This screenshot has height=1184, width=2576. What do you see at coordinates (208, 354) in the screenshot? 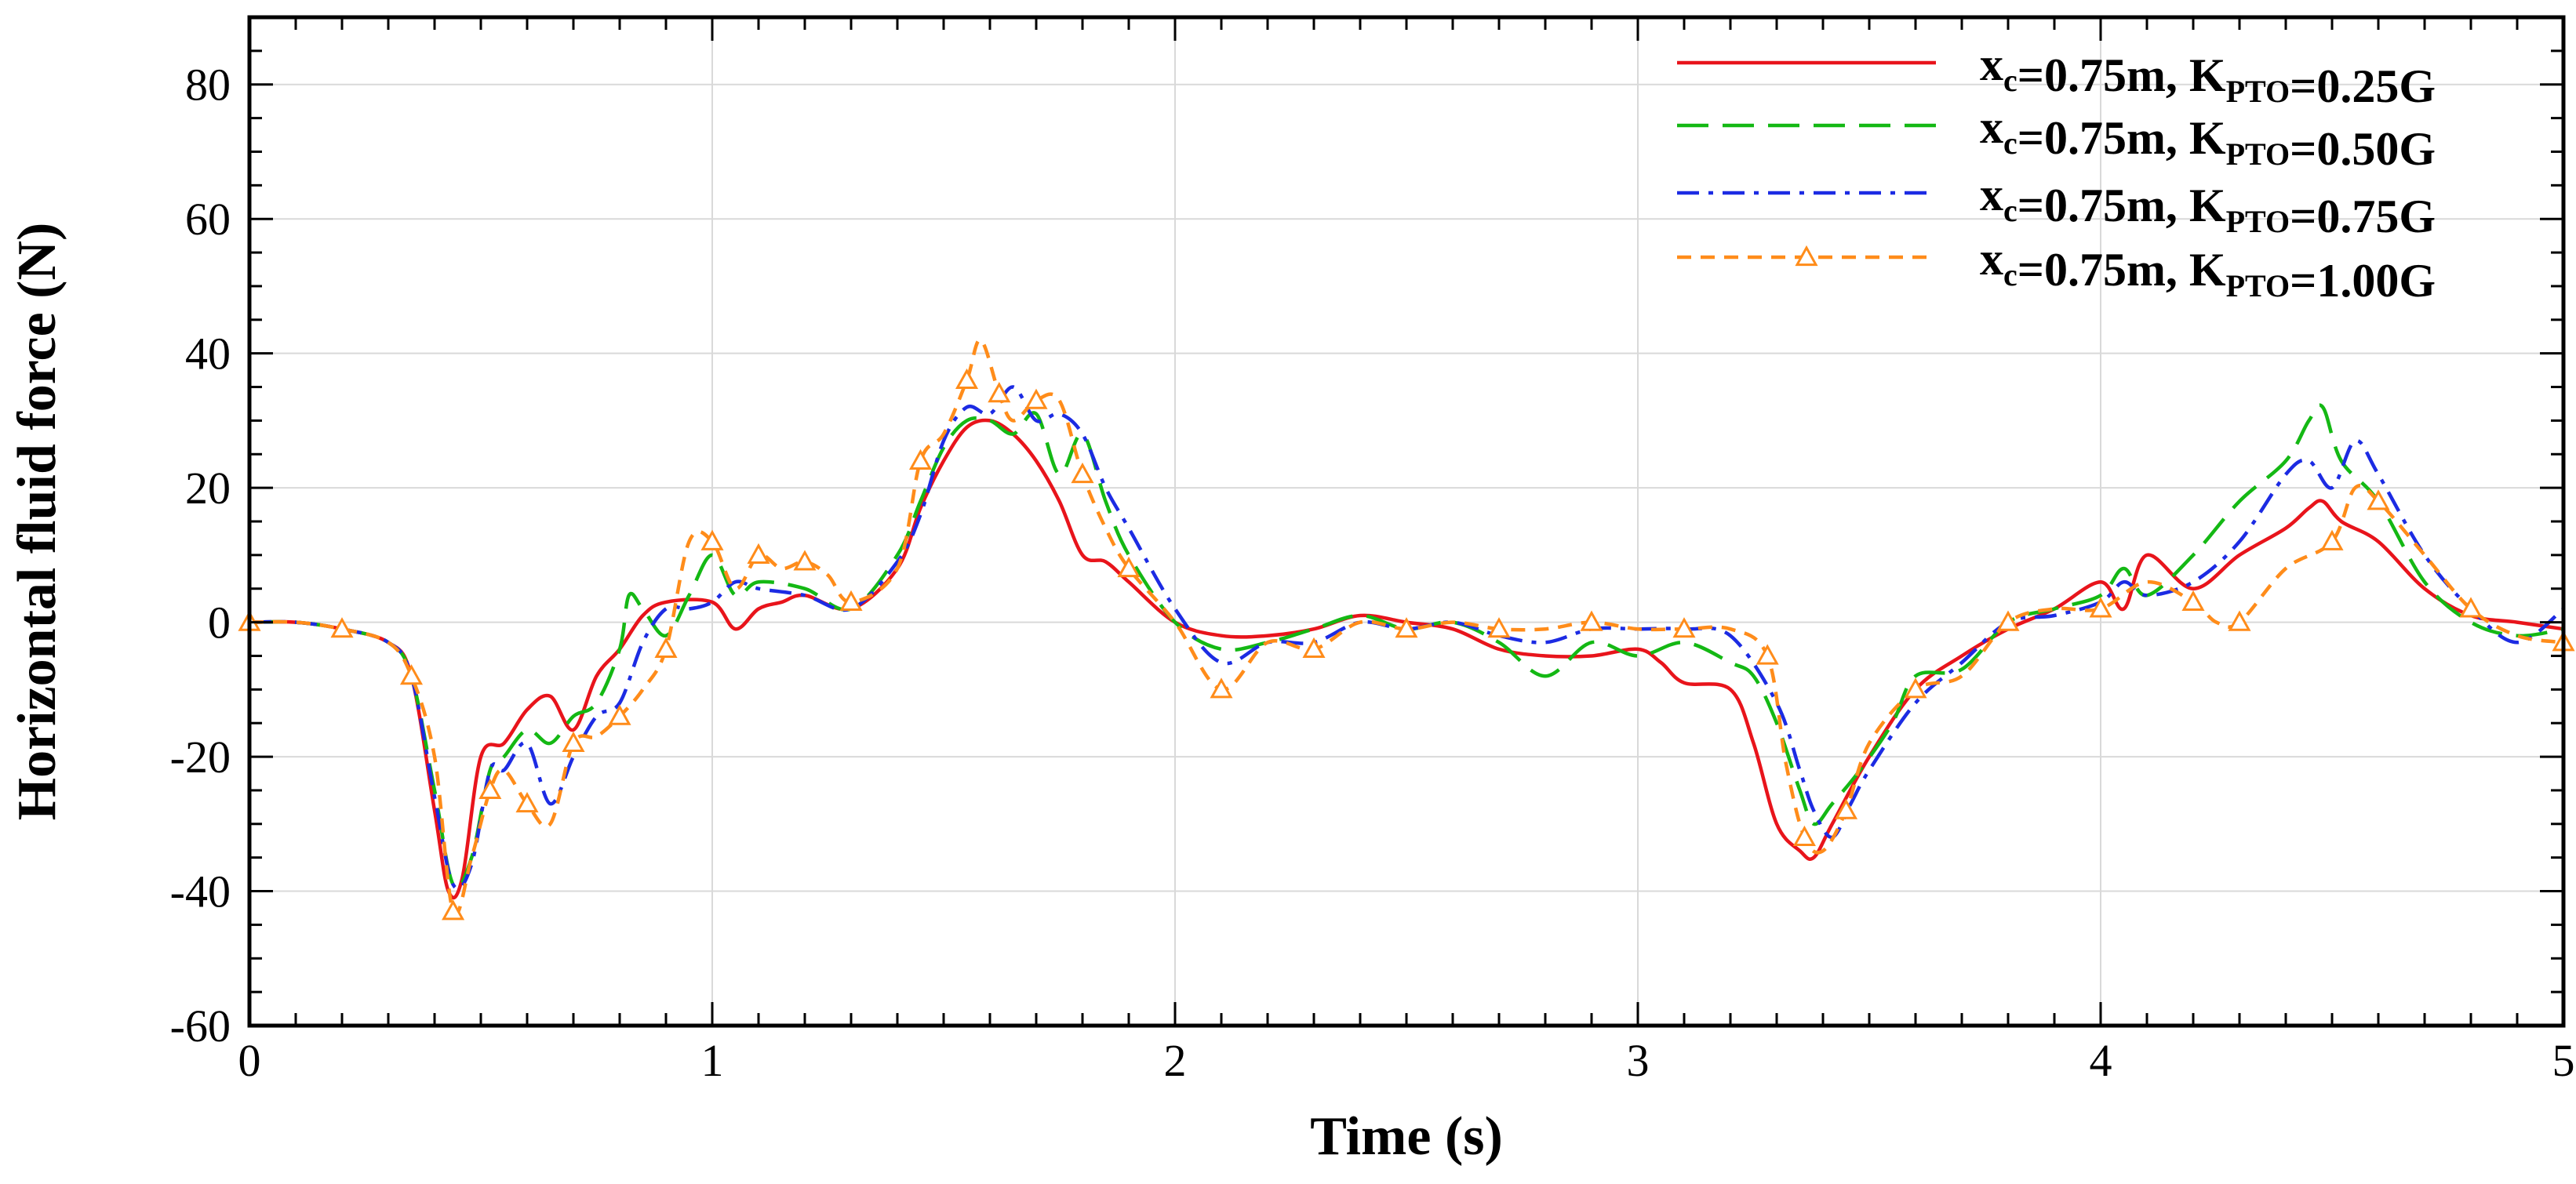
I see `y-tick-label: 40` at bounding box center [208, 354].